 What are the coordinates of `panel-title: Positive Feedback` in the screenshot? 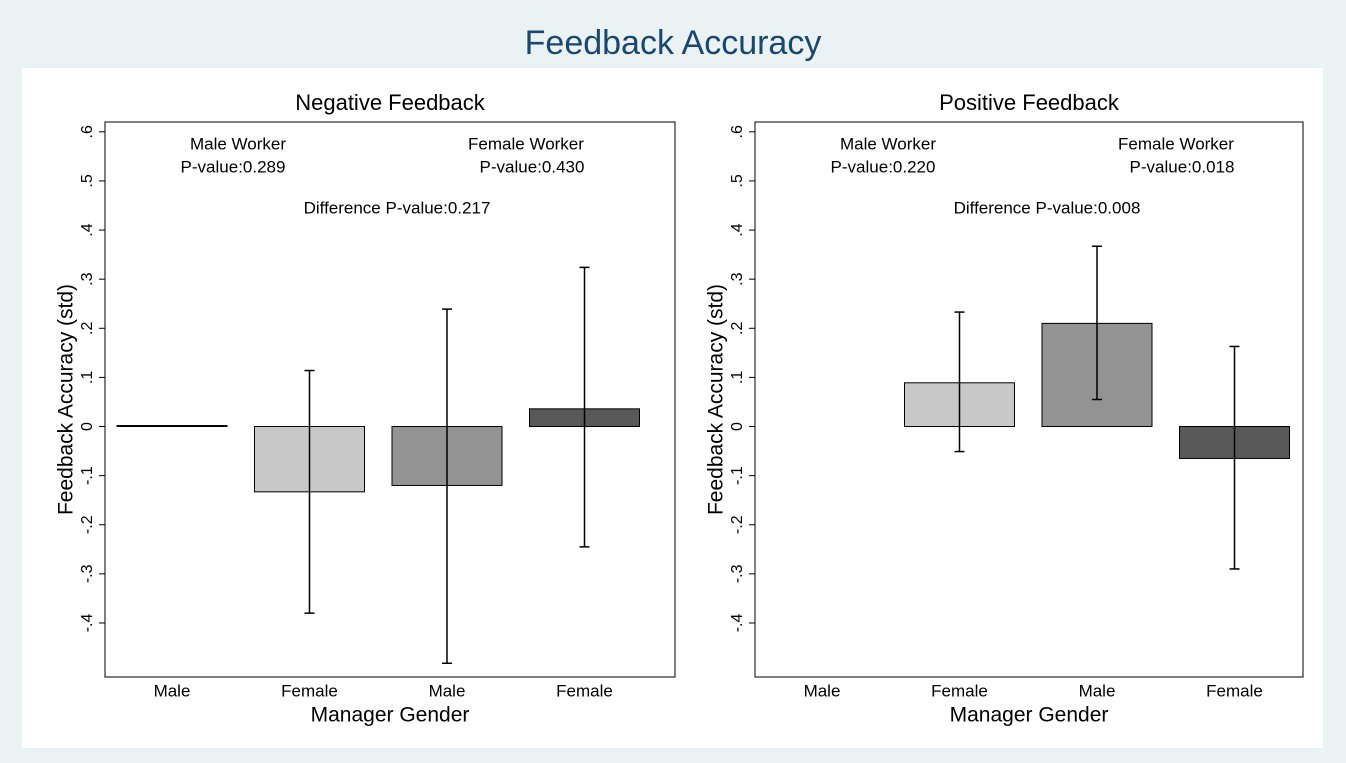 It's located at (1029, 102).